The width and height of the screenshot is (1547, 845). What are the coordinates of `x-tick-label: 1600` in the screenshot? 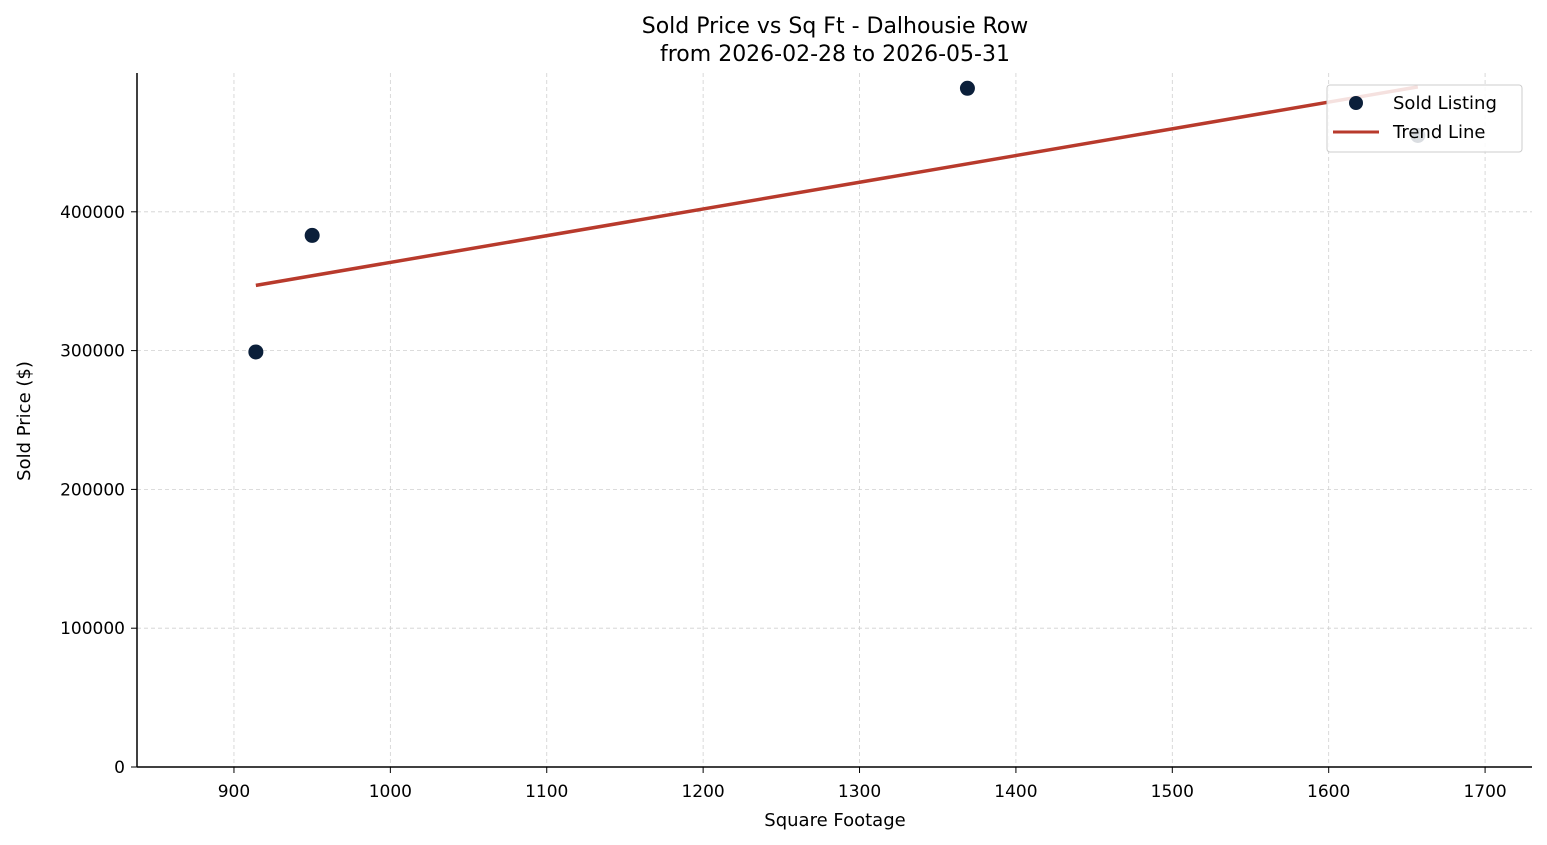 It's located at (1328, 792).